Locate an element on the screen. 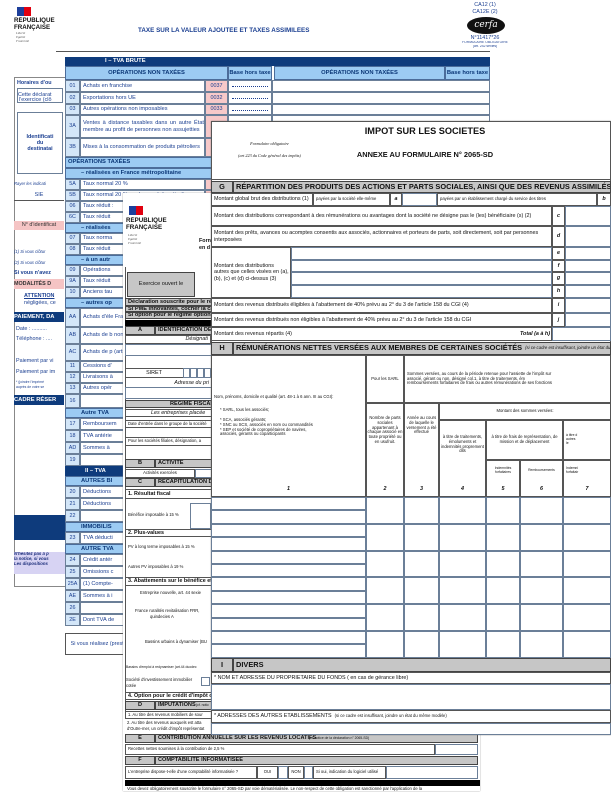  logo-name: RÉPUBLIQUE is located at coordinates (146, 220).